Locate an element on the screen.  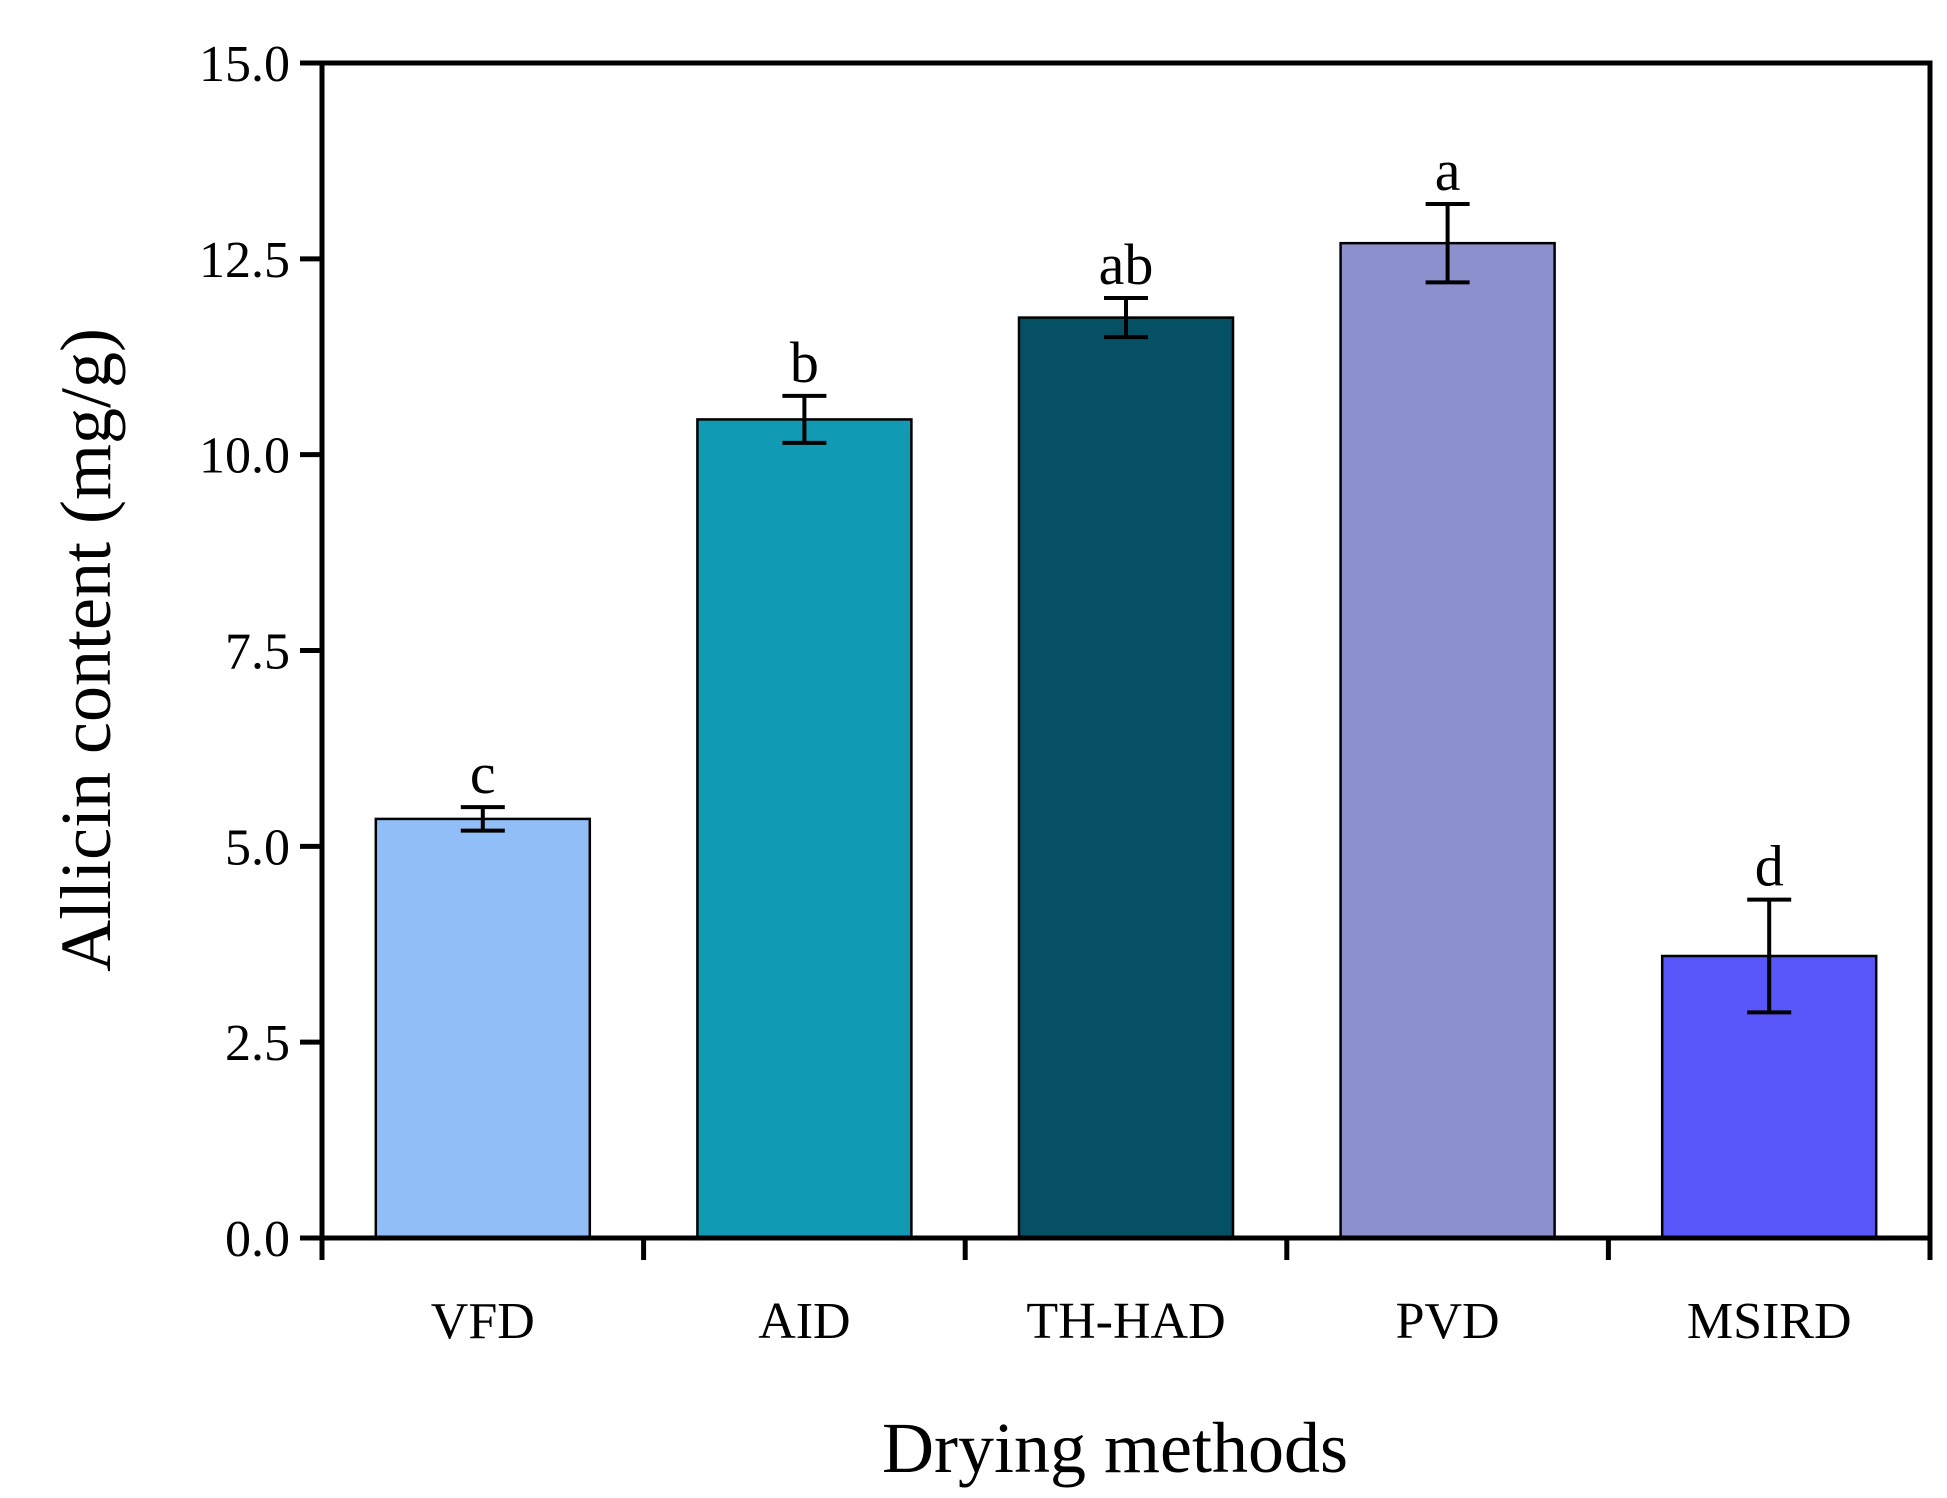
significance-label: b is located at coordinates (804, 362).